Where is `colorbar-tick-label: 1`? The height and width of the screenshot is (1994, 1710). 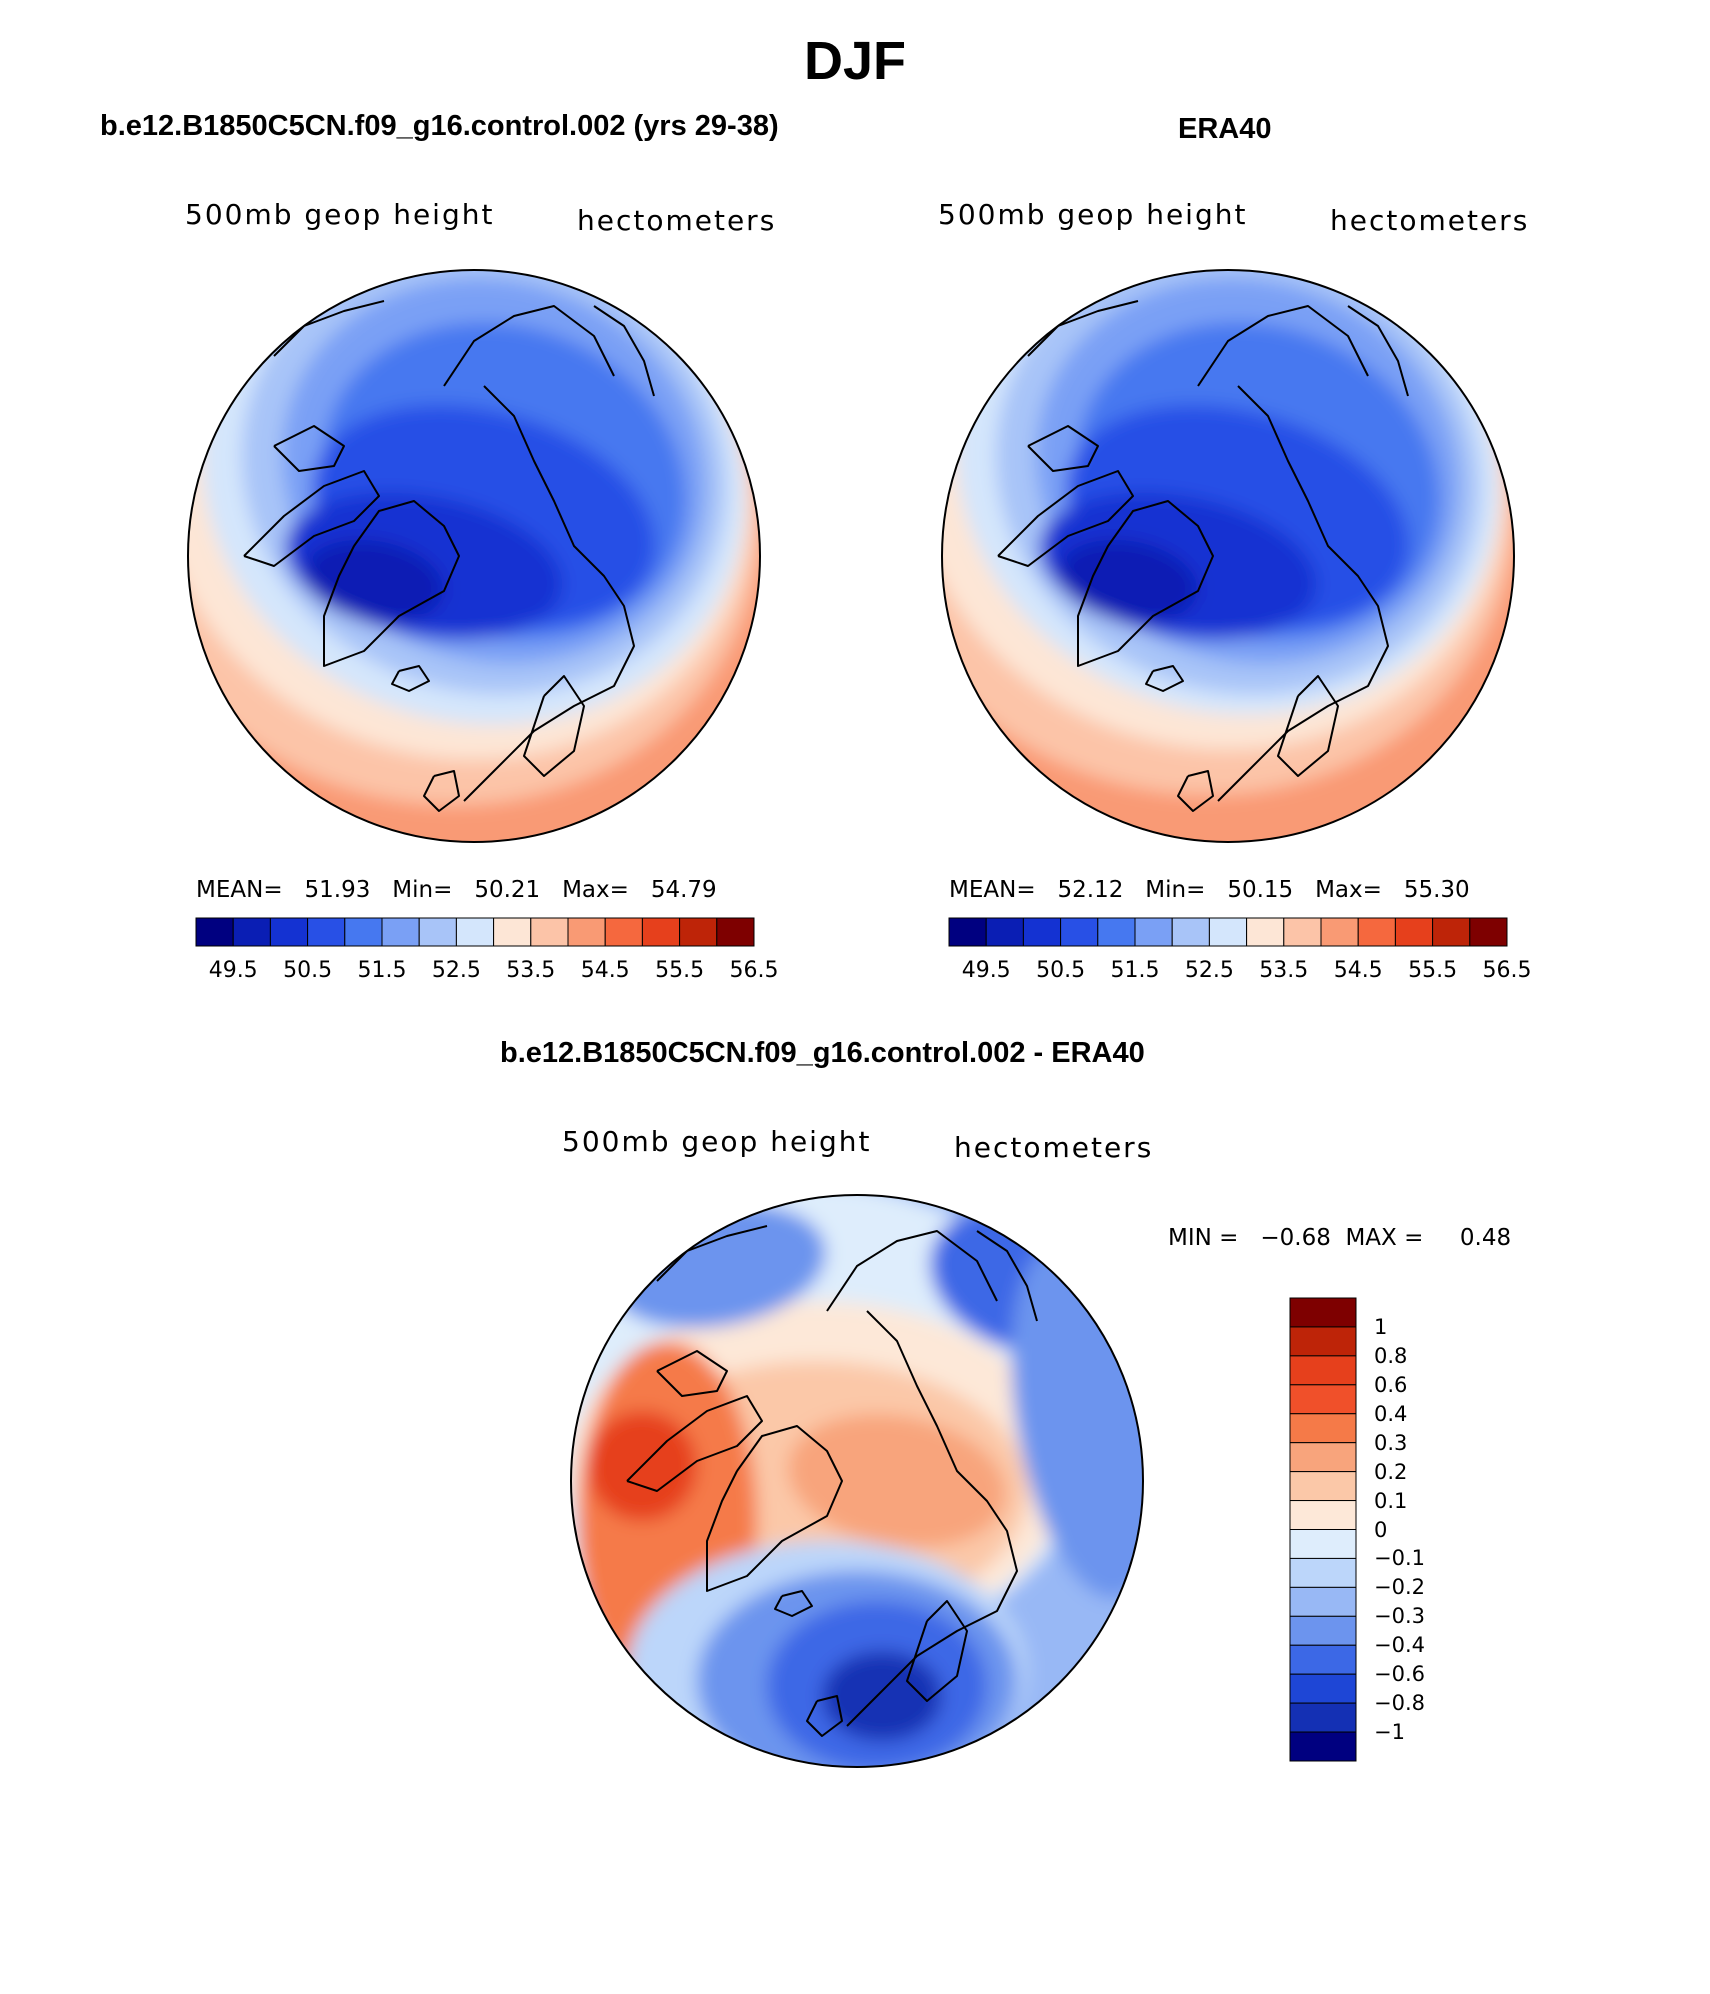
colorbar-tick-label: 1 is located at coordinates (1381, 1326).